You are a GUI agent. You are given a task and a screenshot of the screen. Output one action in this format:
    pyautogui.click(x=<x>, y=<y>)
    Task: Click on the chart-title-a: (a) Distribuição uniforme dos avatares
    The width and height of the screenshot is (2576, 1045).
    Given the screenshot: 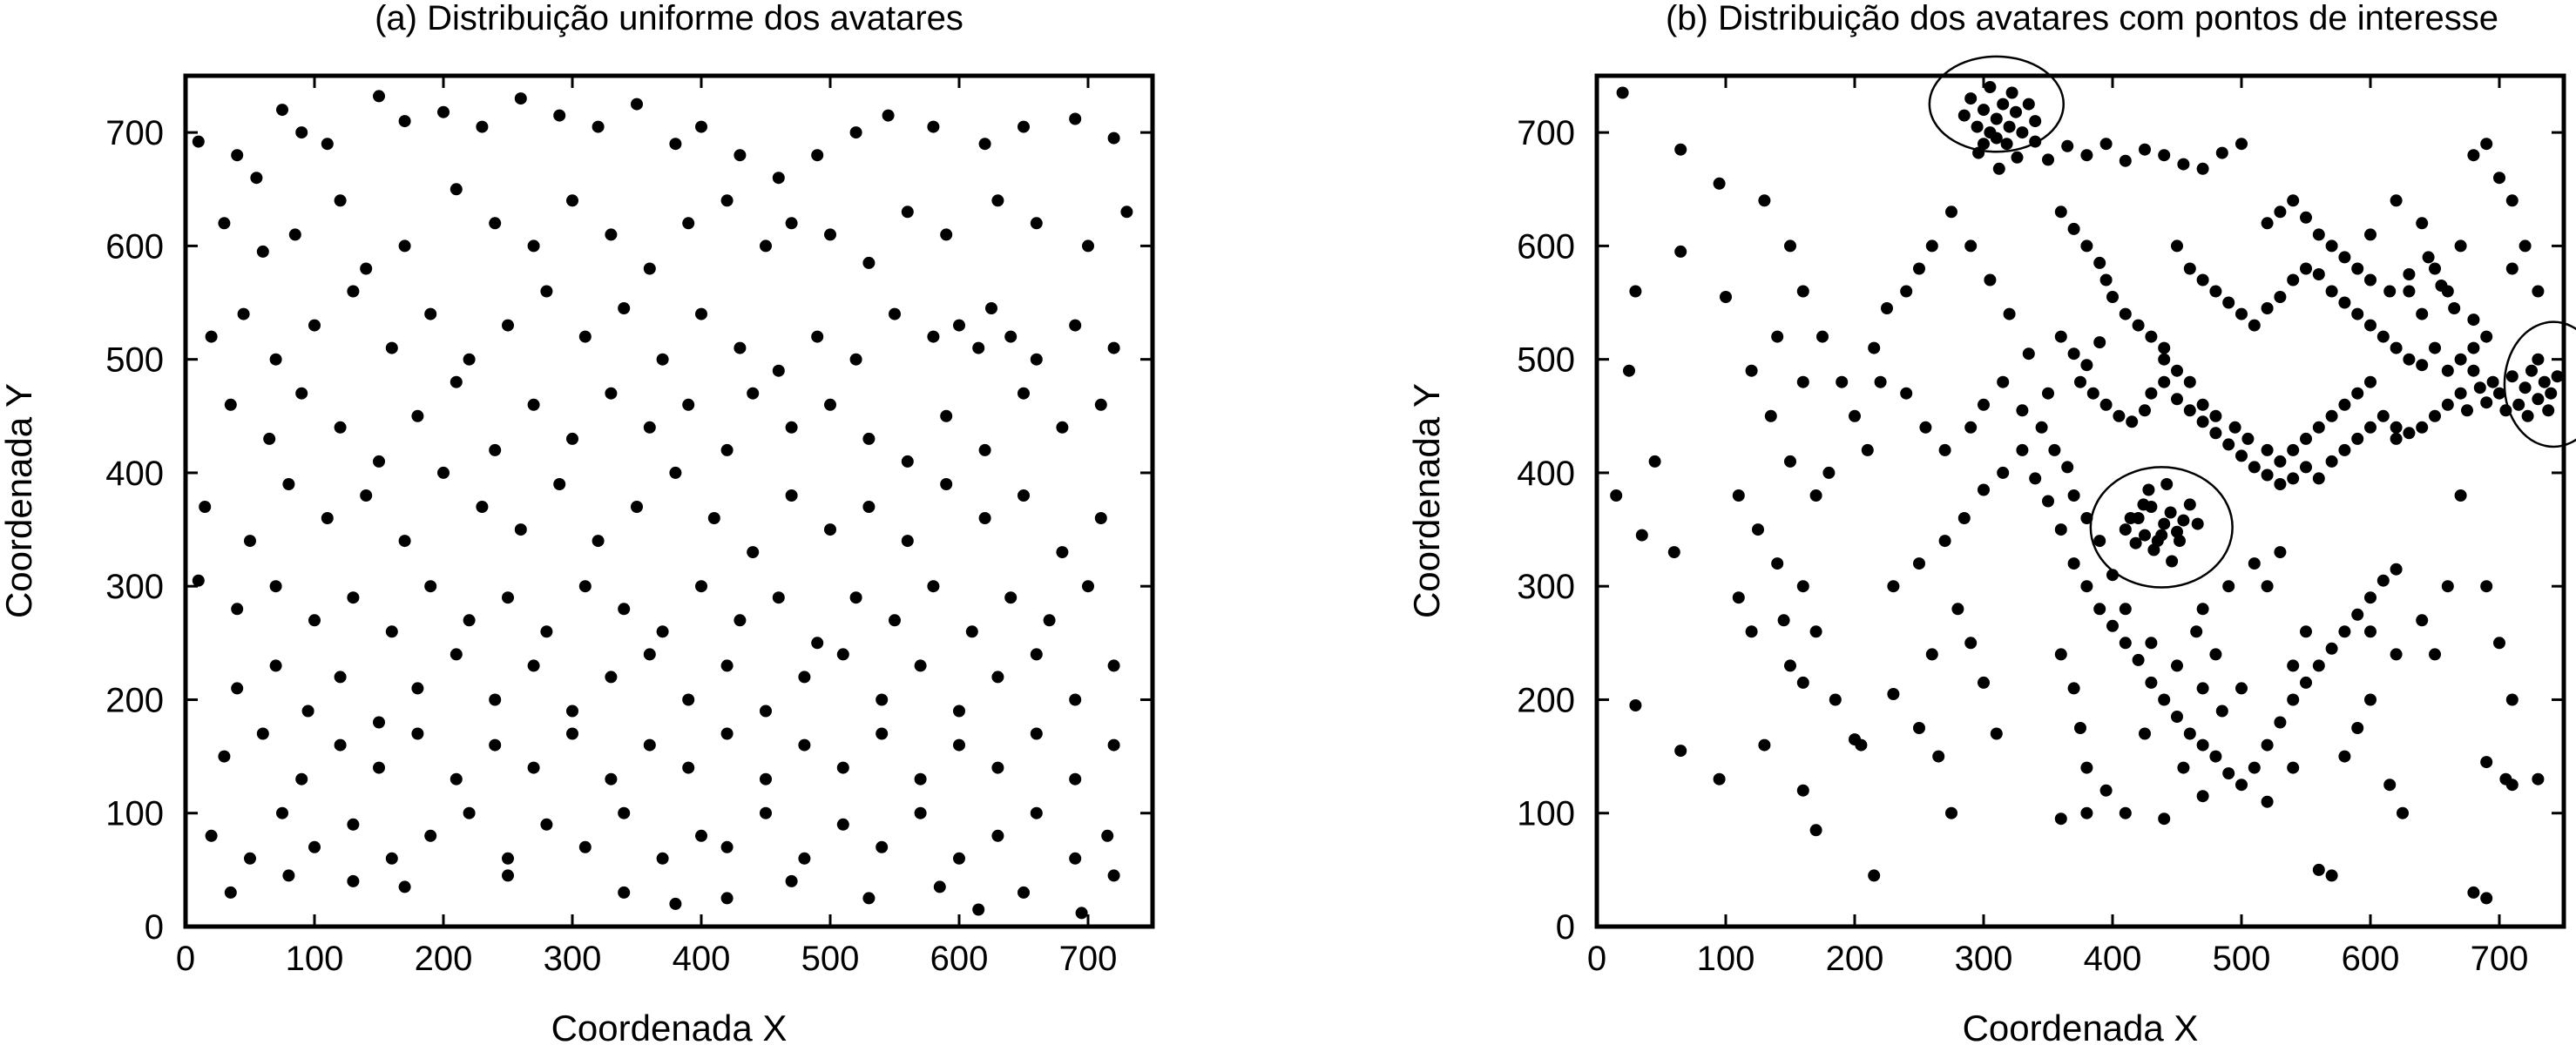 What is the action you would take?
    pyautogui.click(x=669, y=18)
    